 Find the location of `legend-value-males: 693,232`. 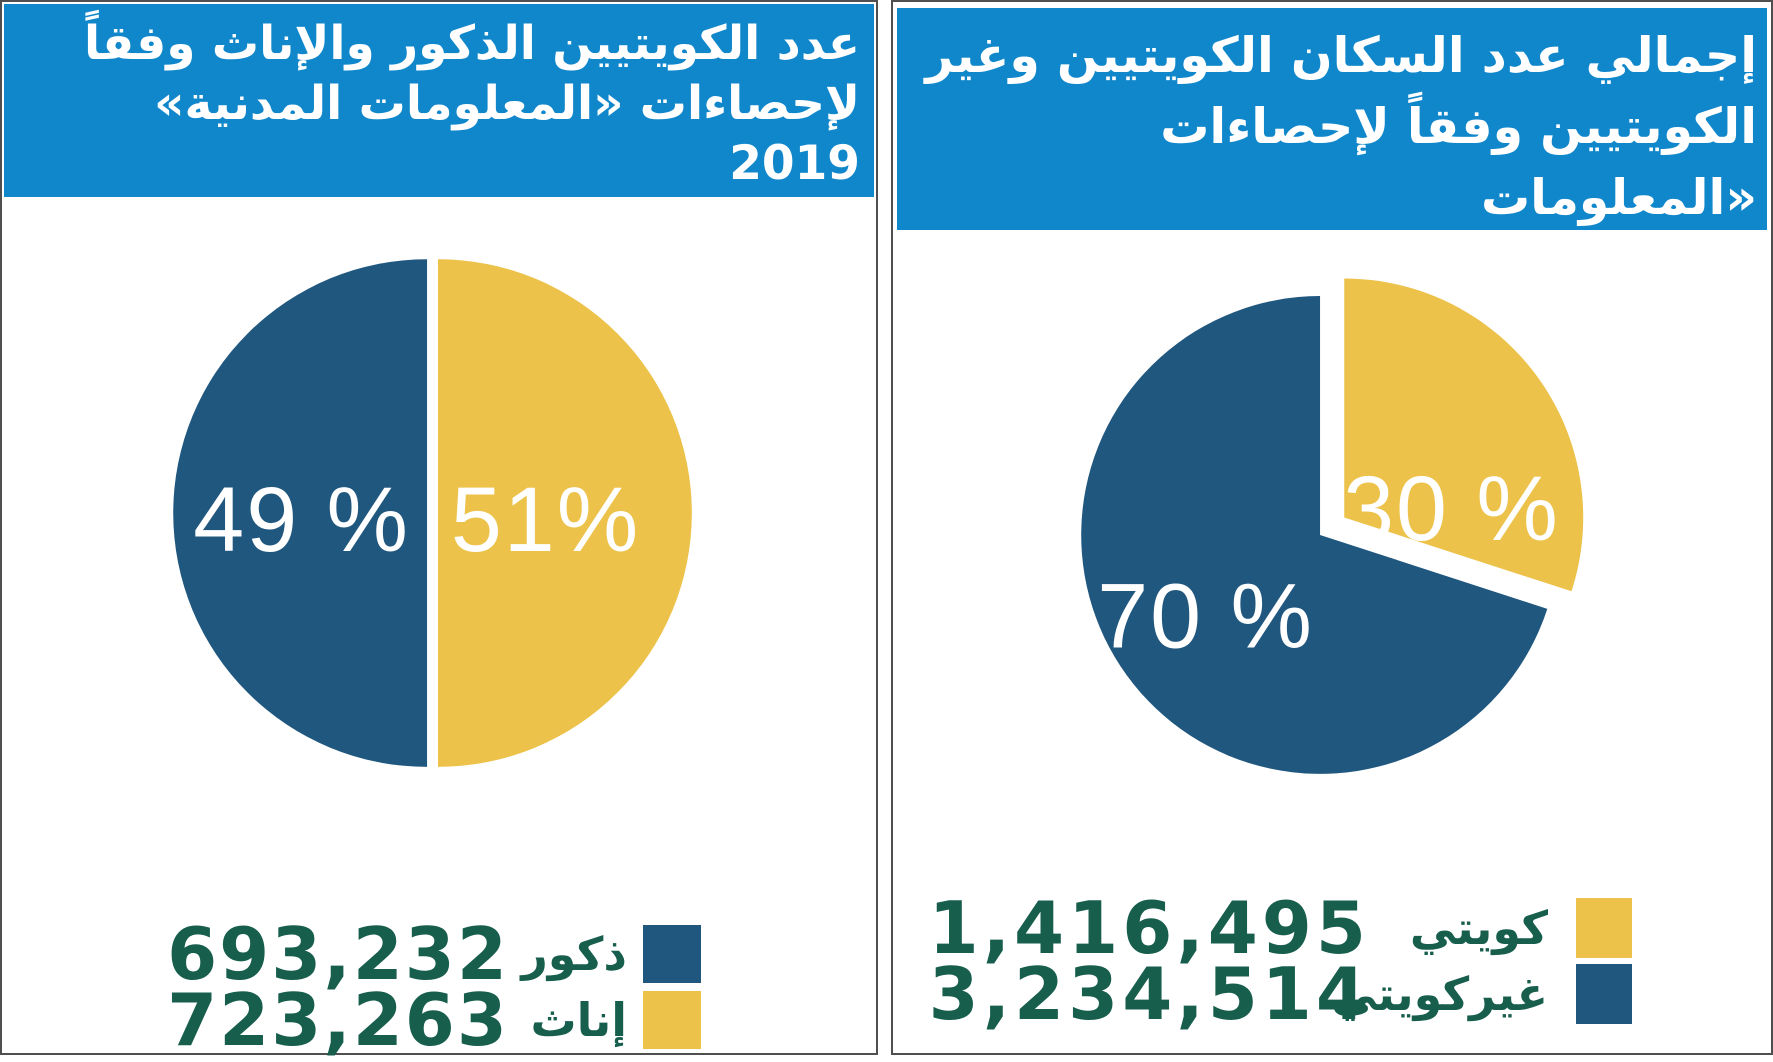

legend-value-males: 693,232 is located at coordinates (338, 954).